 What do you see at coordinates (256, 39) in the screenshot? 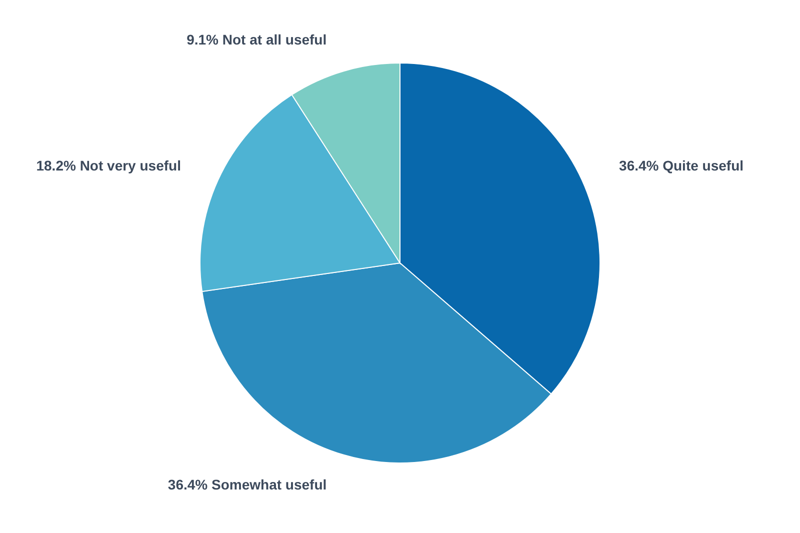
I see `slice-label: 9.1% Not at all useful` at bounding box center [256, 39].